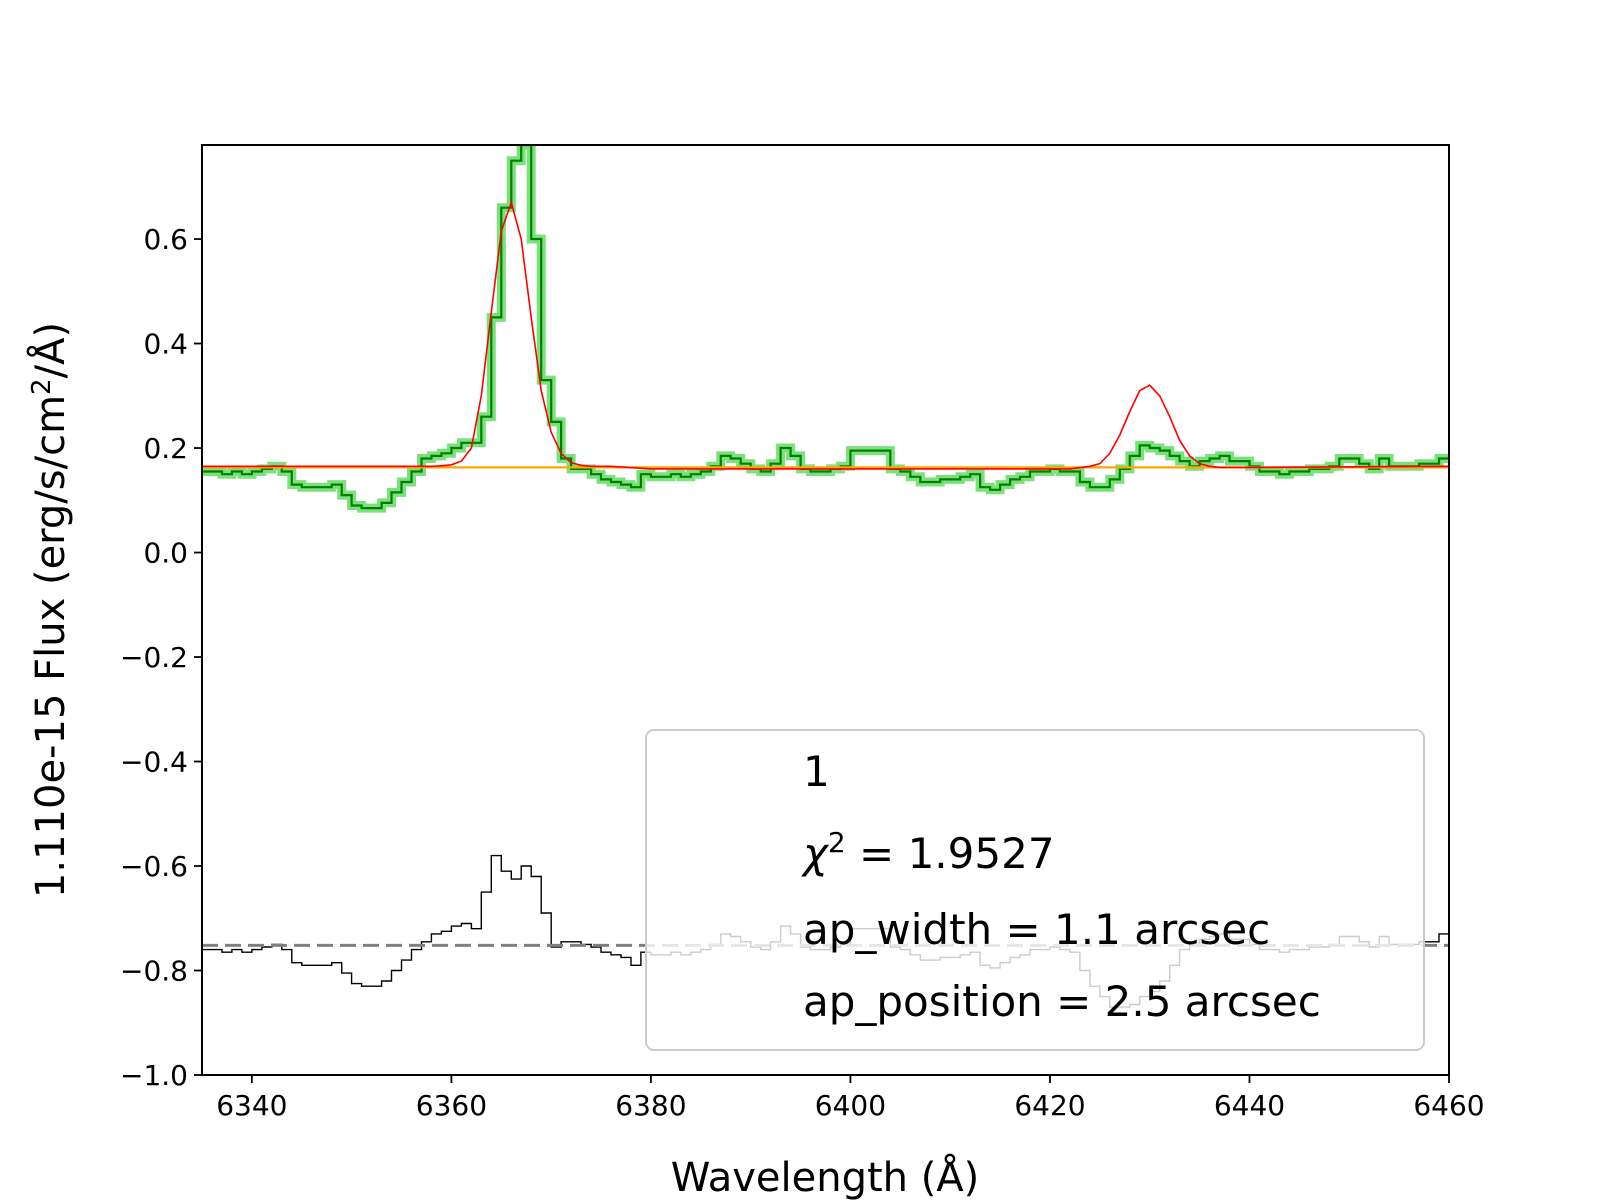  I want to click on y-tick-label: −0.2, so click(154, 657).